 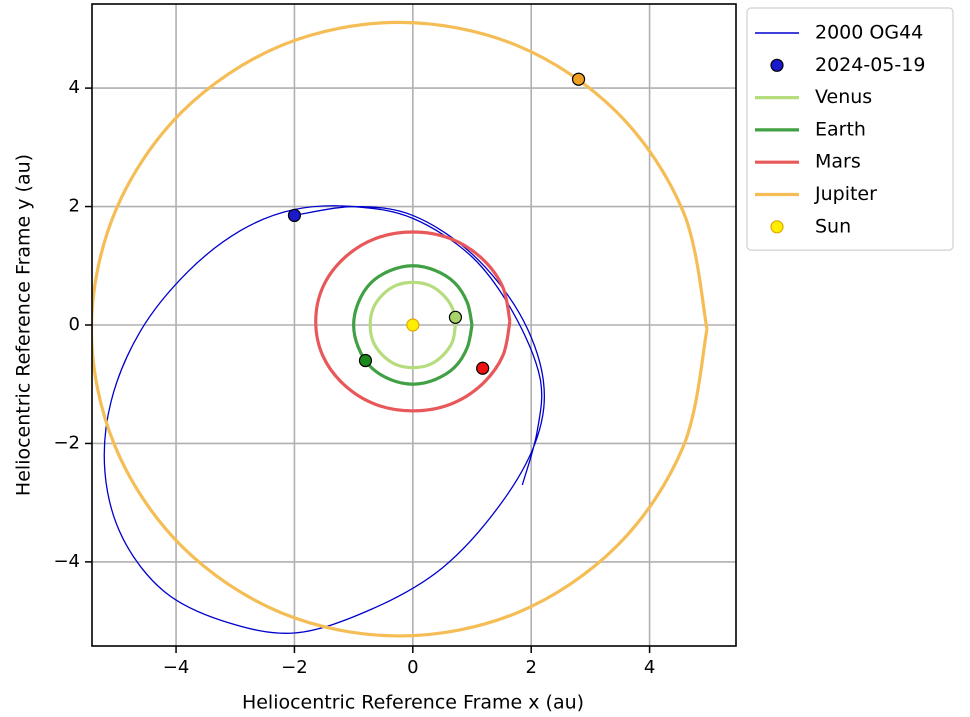 What do you see at coordinates (833, 226) in the screenshot?
I see `legend-label: Sun` at bounding box center [833, 226].